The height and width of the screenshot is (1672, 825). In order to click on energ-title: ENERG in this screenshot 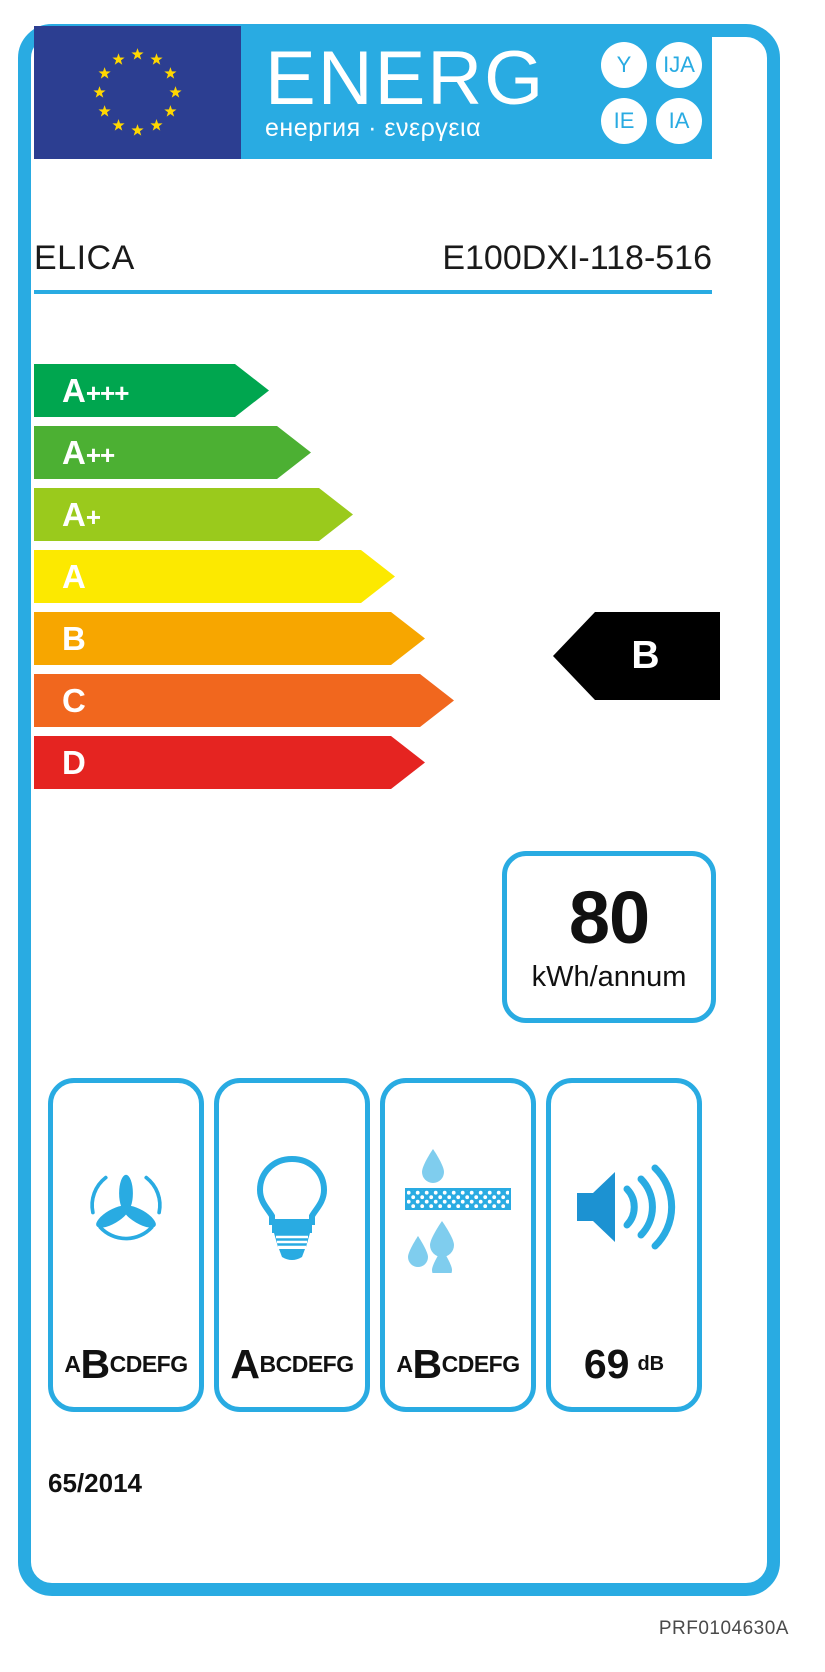, I will do `click(405, 79)`.